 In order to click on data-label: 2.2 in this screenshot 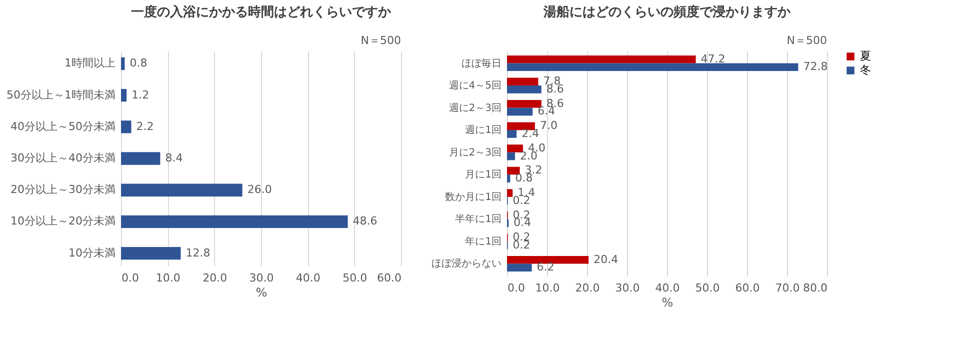, I will do `click(145, 126)`.